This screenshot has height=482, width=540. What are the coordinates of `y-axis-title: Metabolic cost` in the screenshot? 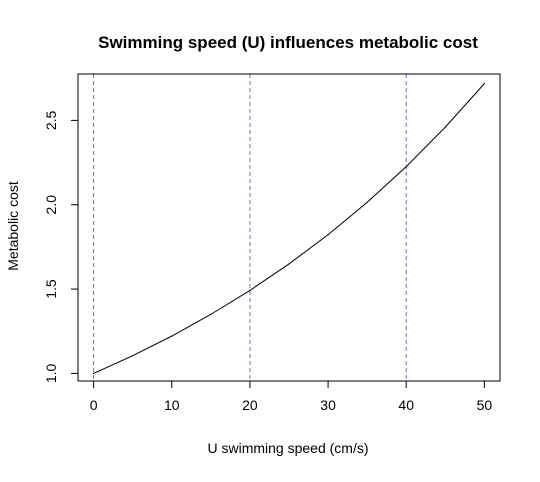 It's located at (13, 226).